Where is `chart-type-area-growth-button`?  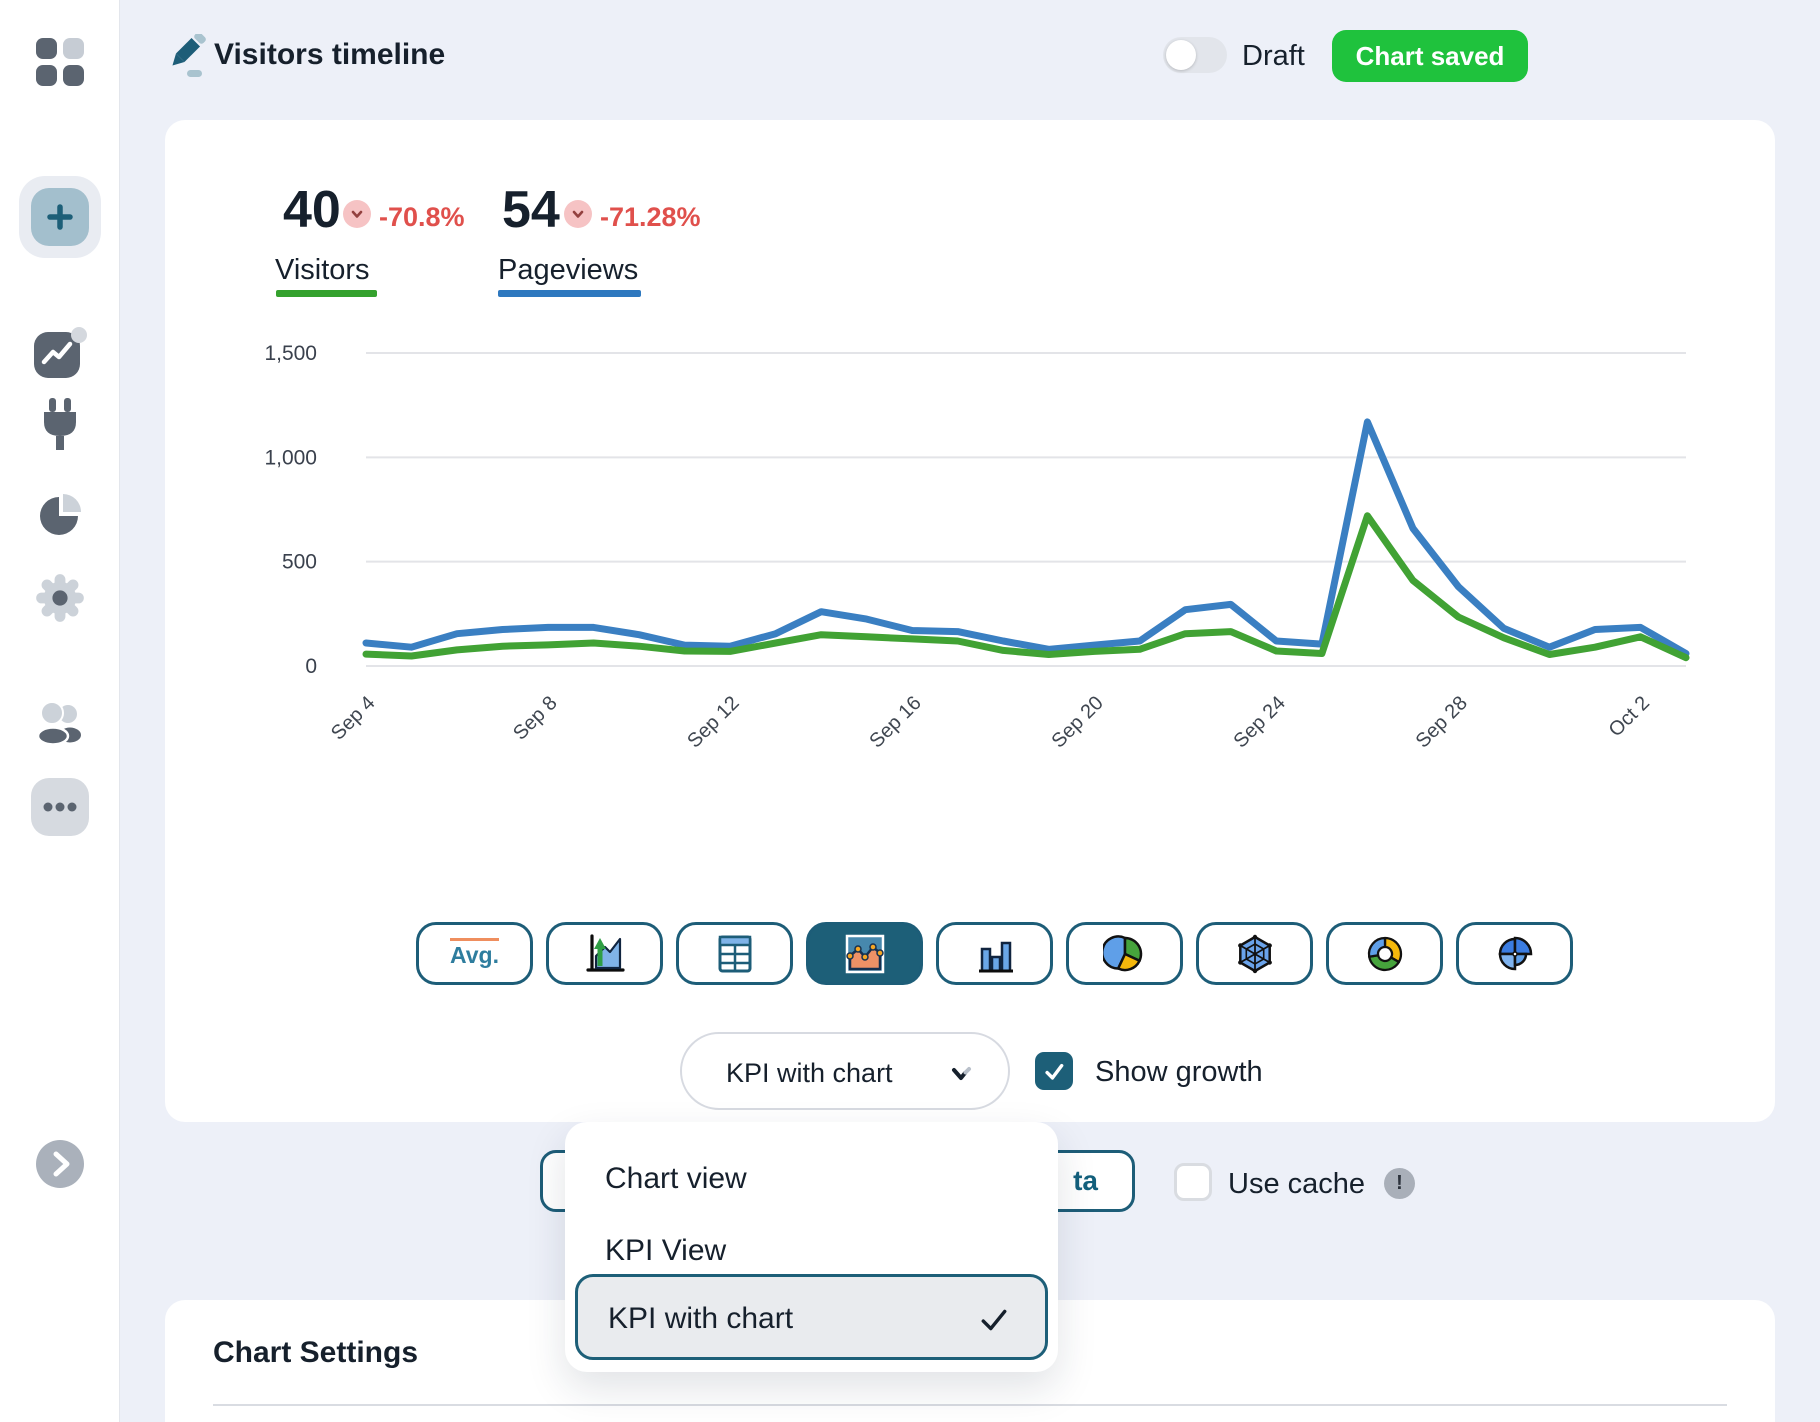 chart-type-area-growth-button is located at coordinates (604, 953).